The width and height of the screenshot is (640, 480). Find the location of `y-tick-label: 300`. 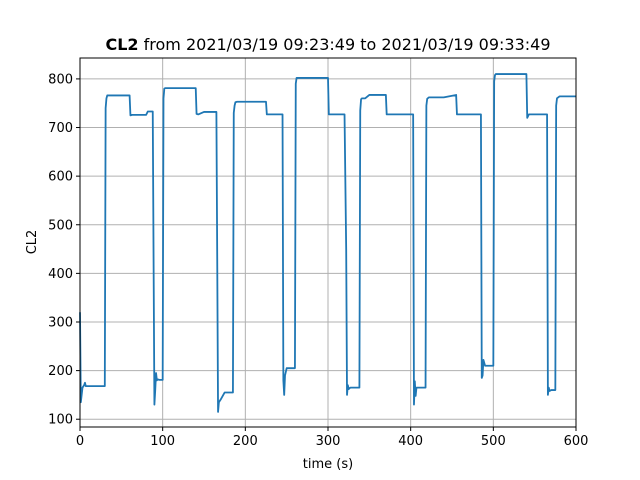

y-tick-label: 300 is located at coordinates (60, 322).